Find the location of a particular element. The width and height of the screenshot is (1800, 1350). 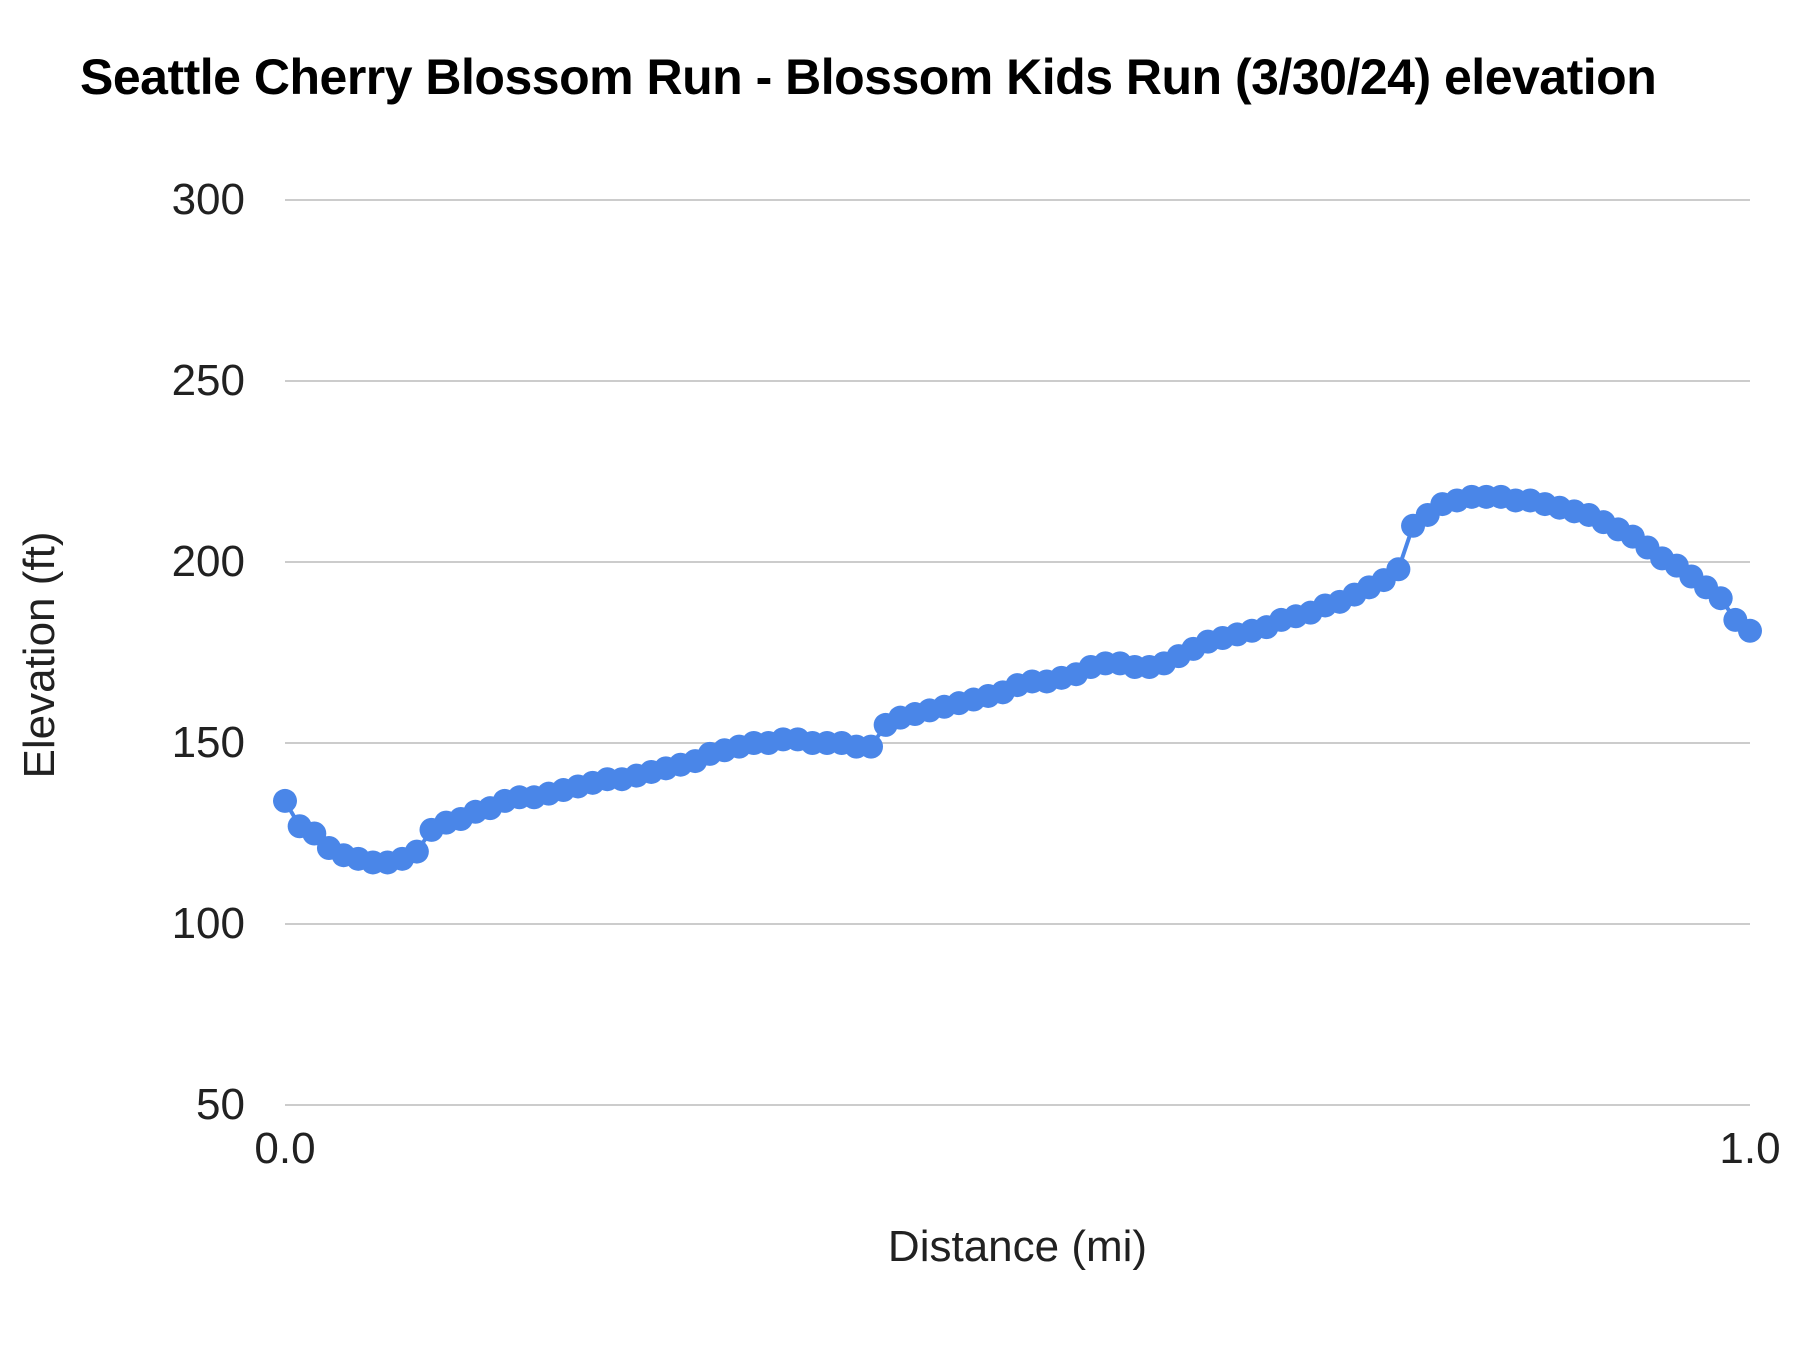

x-tick-label: 0.0 is located at coordinates (285, 1148).